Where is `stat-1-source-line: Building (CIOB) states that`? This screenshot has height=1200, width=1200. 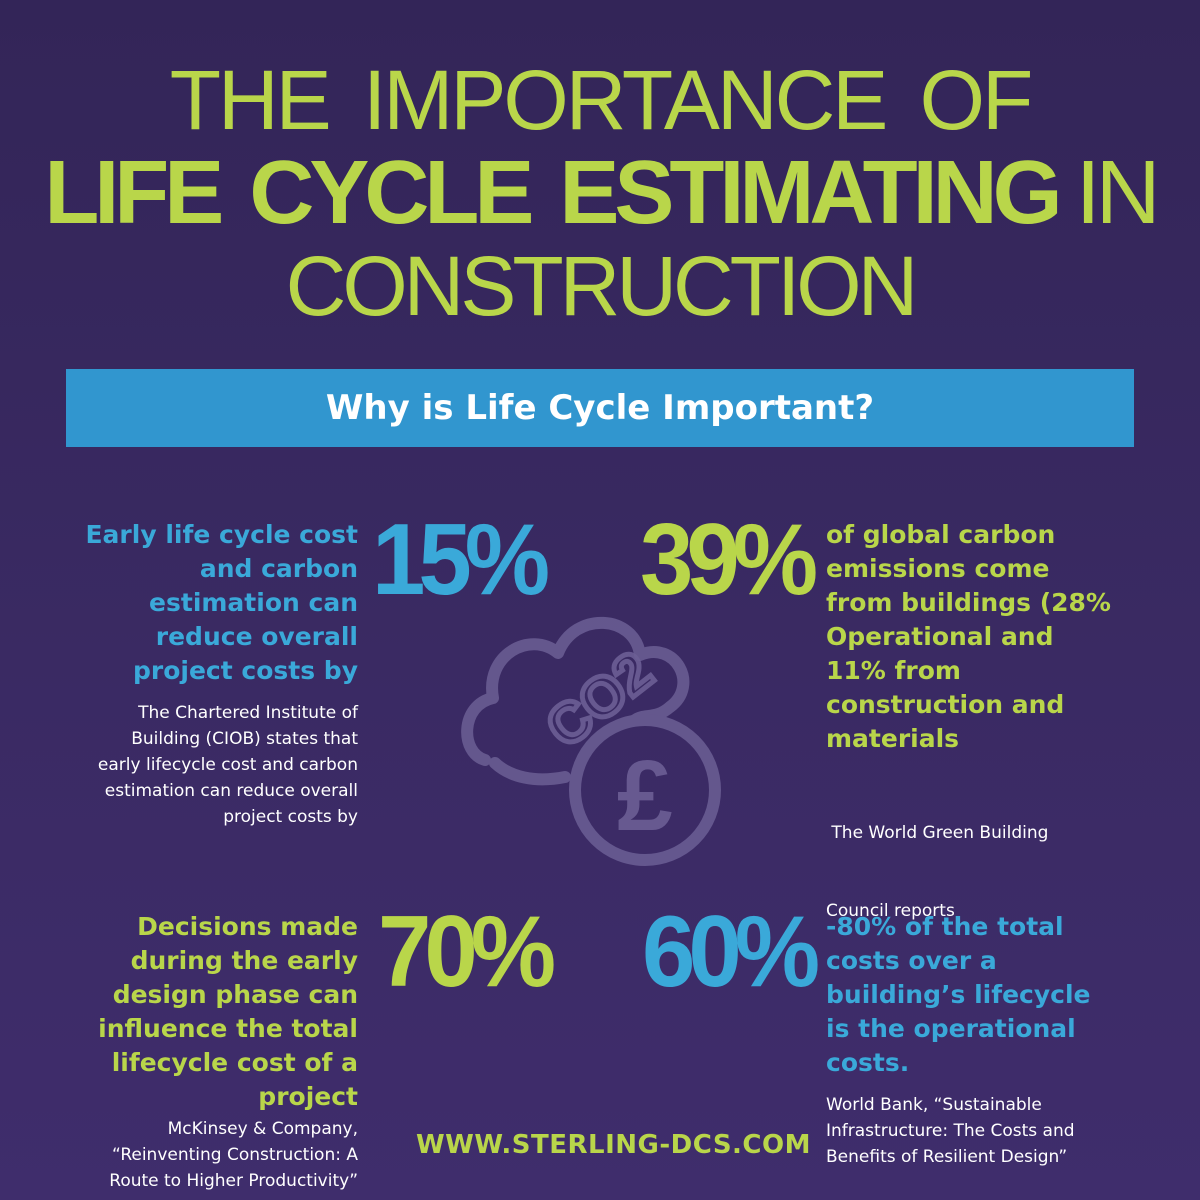
stat-1-source-line: Building (CIOB) states that is located at coordinates (244, 739).